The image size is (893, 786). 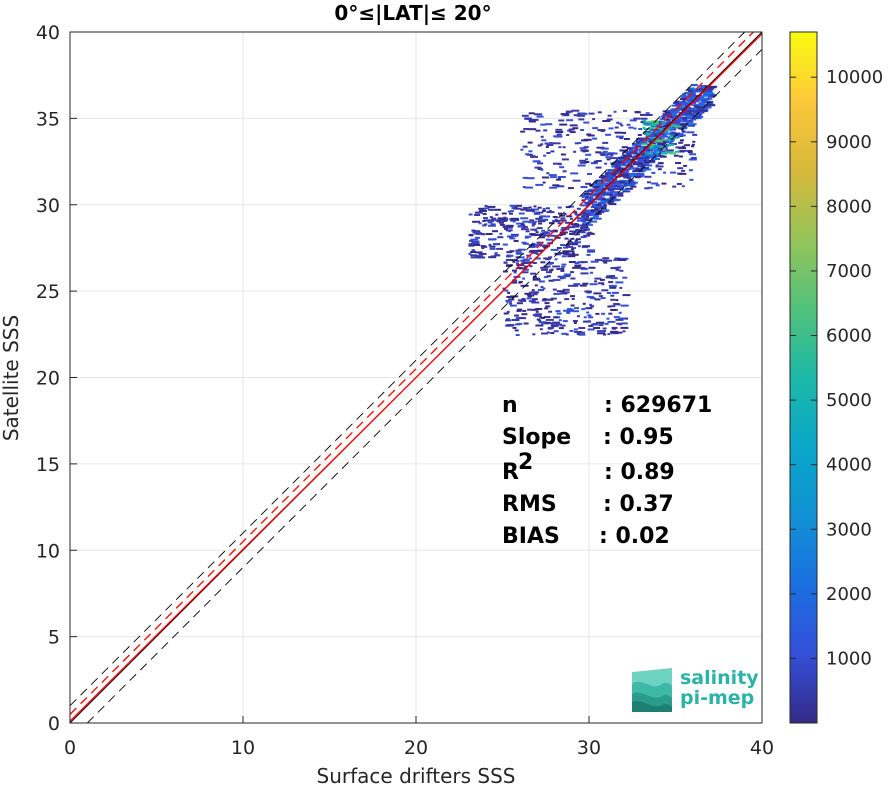 I want to click on y-tick-label: 35, so click(x=48, y=119).